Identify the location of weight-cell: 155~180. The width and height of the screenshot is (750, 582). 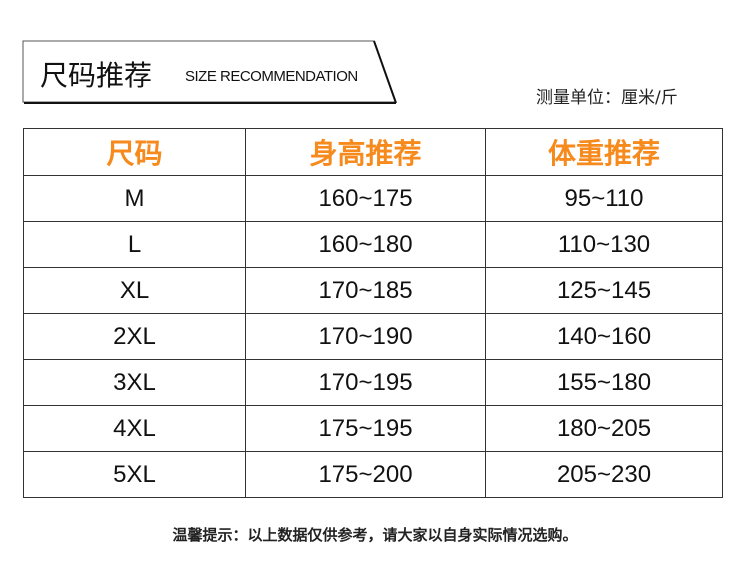
(604, 382).